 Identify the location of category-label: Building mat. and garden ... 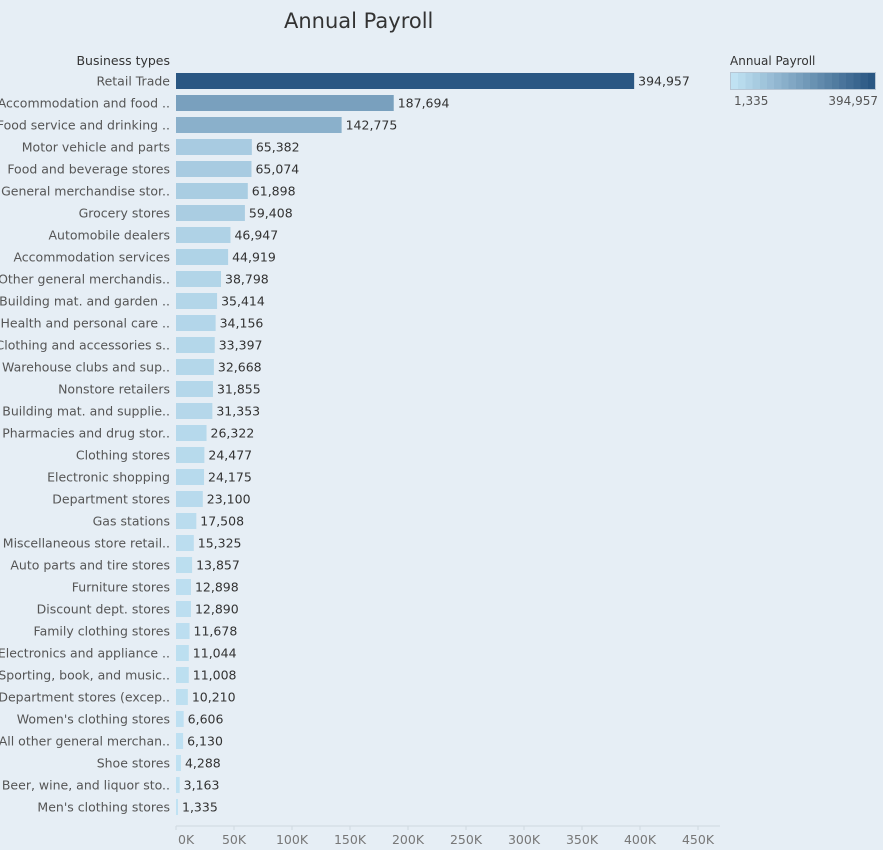
(85, 301).